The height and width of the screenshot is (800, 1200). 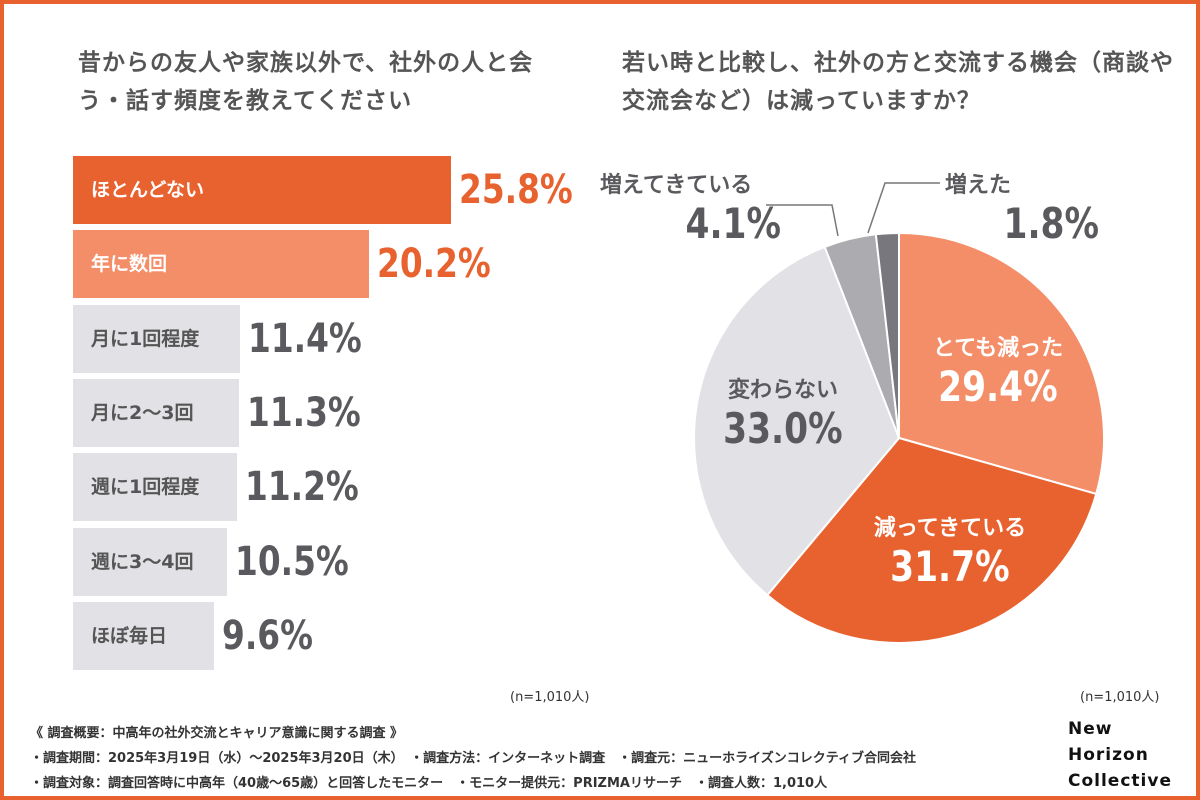 I want to click on pie-value-label: 29.4%, so click(x=998, y=386).